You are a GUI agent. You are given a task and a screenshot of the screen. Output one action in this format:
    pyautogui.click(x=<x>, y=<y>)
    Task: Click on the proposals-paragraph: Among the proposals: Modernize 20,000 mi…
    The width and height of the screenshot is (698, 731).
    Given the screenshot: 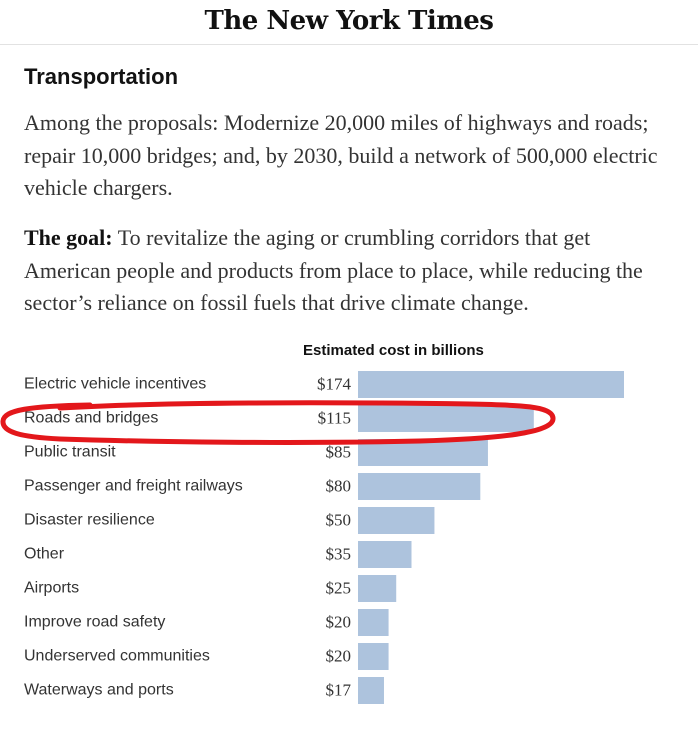 What is the action you would take?
    pyautogui.click(x=341, y=155)
    